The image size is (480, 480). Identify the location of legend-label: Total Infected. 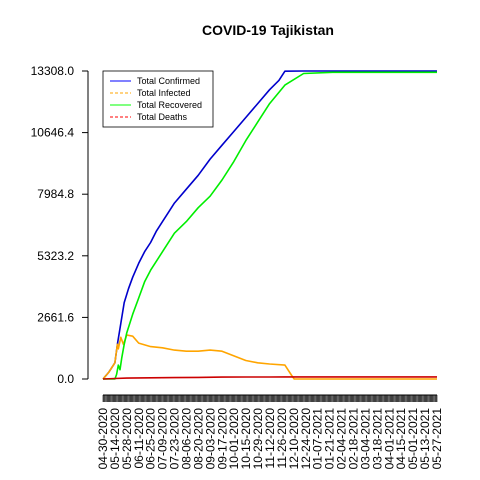
(164, 93).